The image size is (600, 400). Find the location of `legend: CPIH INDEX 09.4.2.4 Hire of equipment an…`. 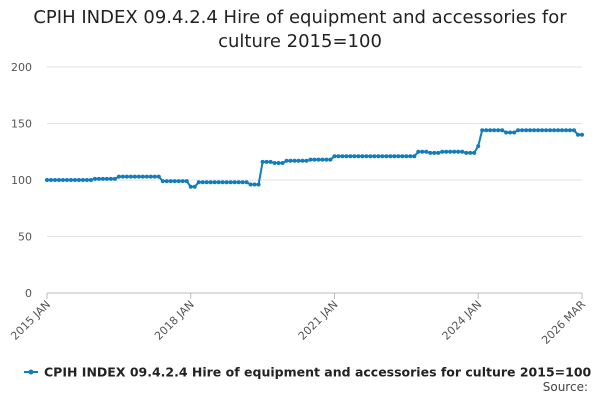

legend: CPIH INDEX 09.4.2.4 Hire of equipment an… is located at coordinates (308, 372).